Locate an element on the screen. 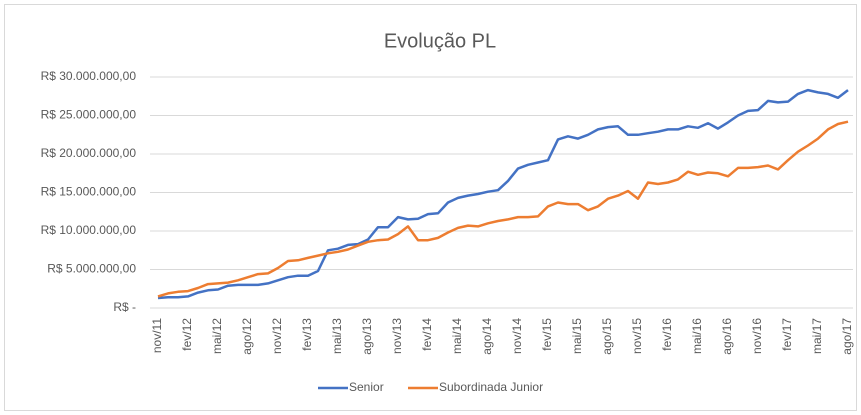 Image resolution: width=861 pixels, height=415 pixels. x-tick-label: mai/14 is located at coordinates (457, 336).